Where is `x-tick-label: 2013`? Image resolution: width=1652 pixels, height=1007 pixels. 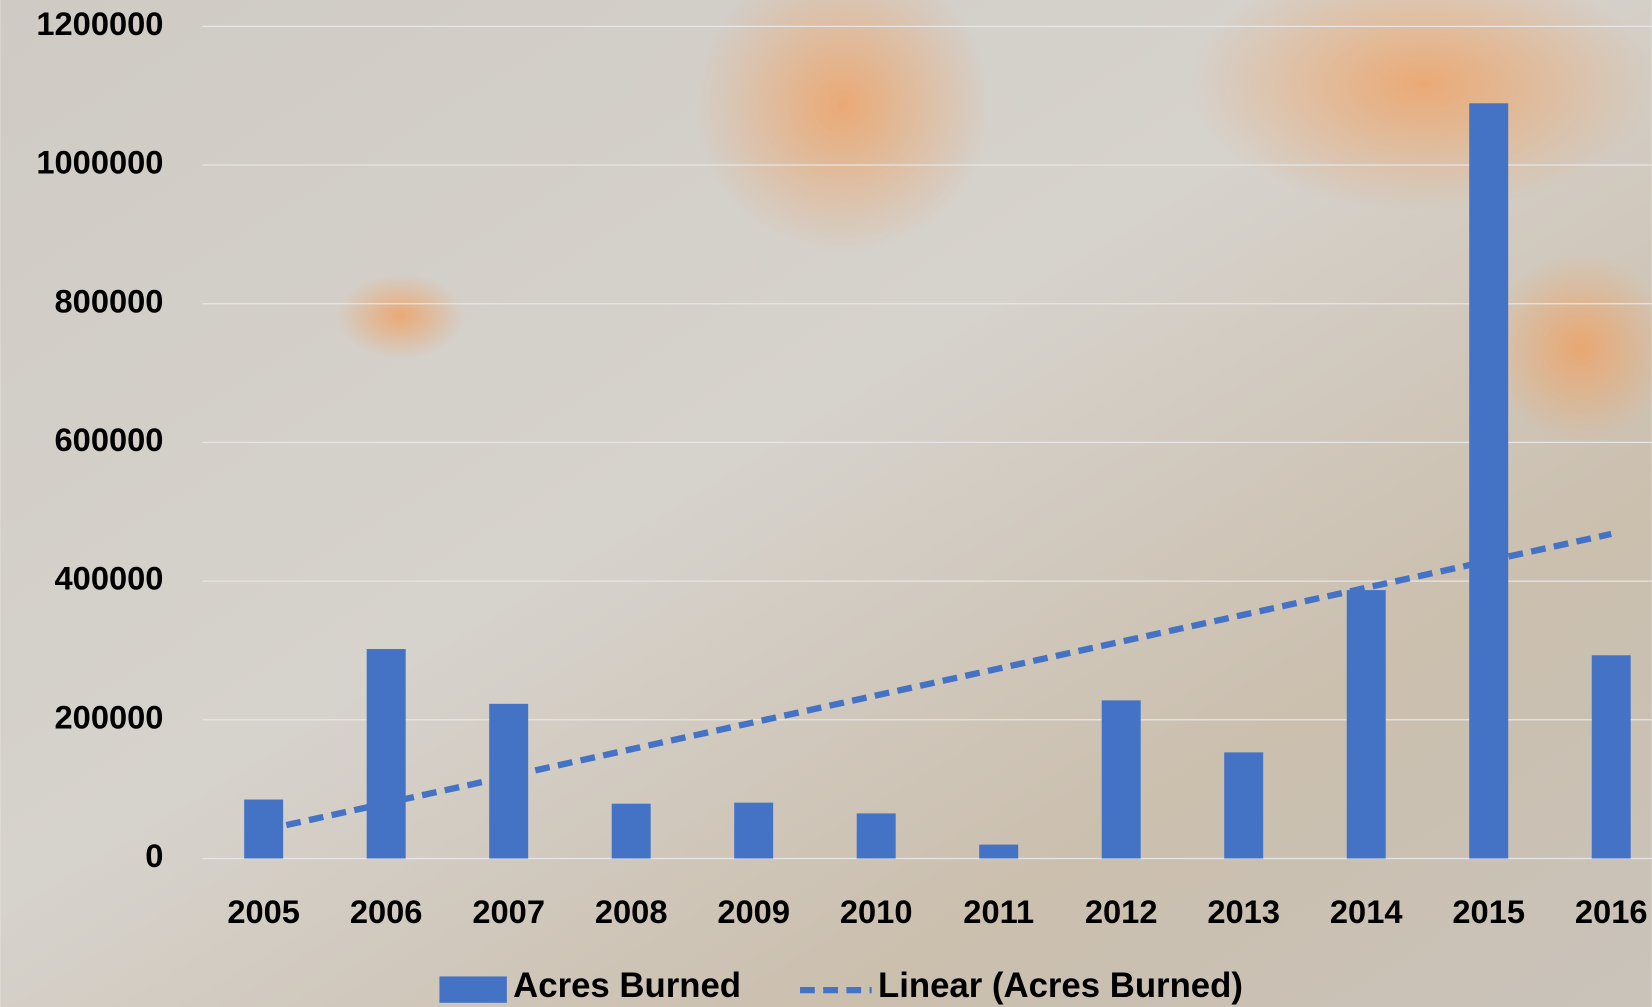
x-tick-label: 2013 is located at coordinates (1243, 911).